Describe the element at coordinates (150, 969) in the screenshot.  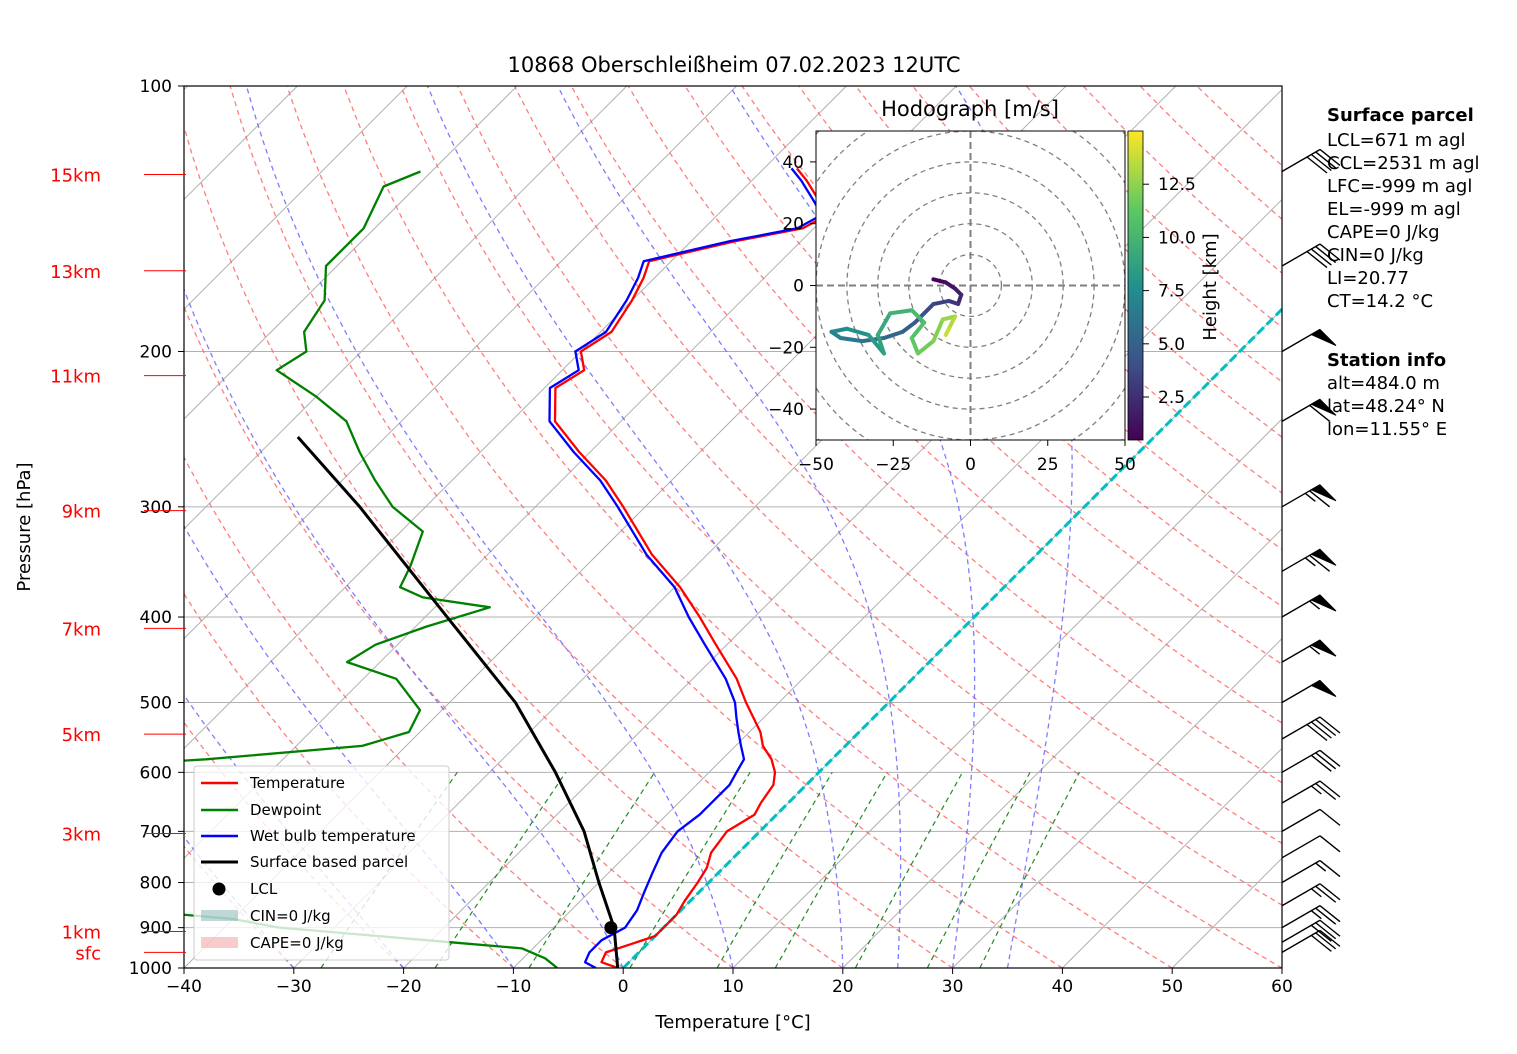
I see `y-tick-label: 1000` at that location.